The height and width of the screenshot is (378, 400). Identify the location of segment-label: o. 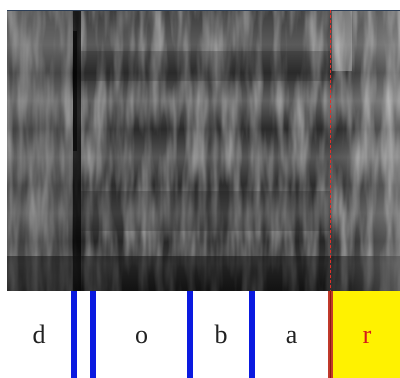
(141, 334).